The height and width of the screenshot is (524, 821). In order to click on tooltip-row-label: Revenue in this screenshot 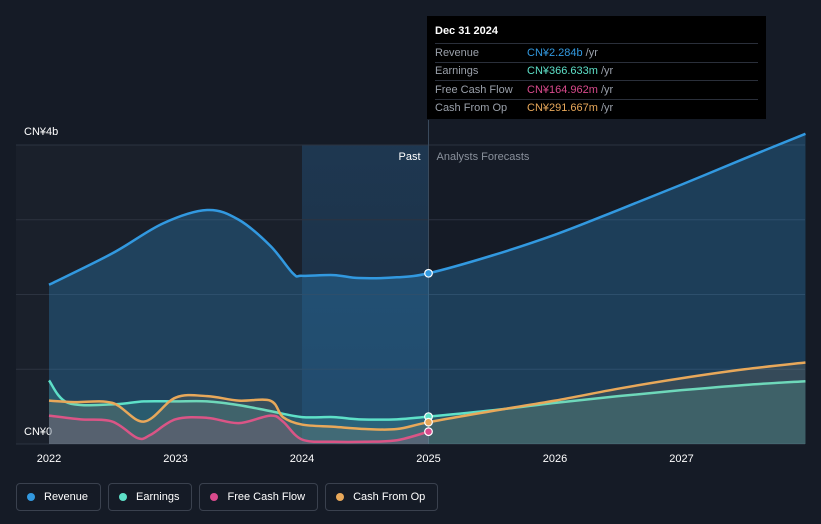, I will do `click(457, 52)`.